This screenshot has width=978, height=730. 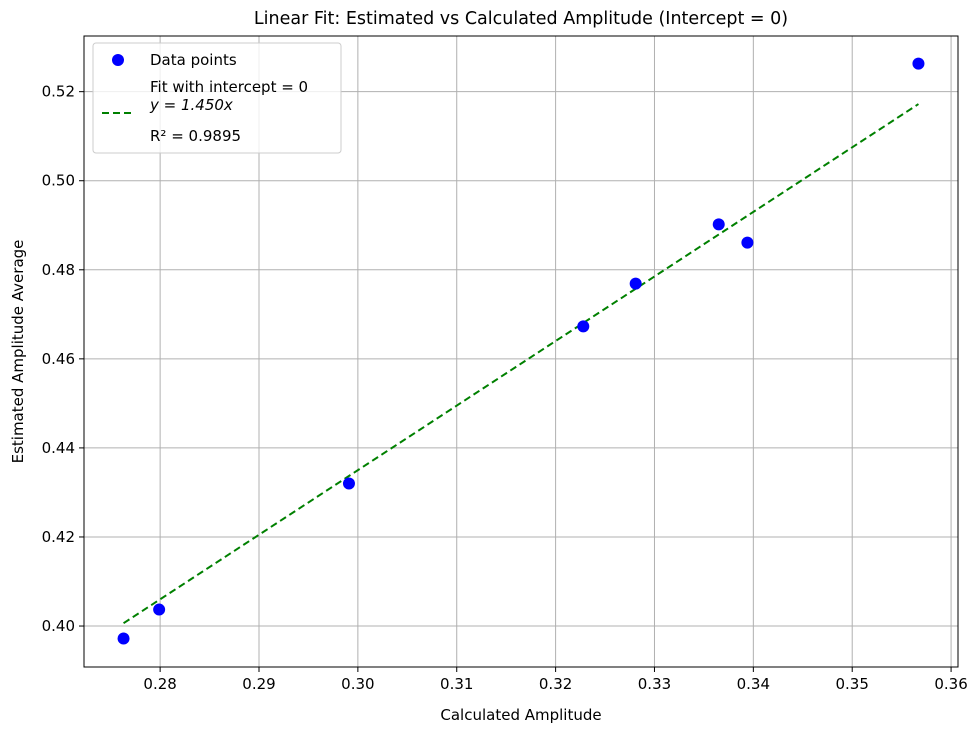 I want to click on x-tick-label: 0.33, so click(x=654, y=684).